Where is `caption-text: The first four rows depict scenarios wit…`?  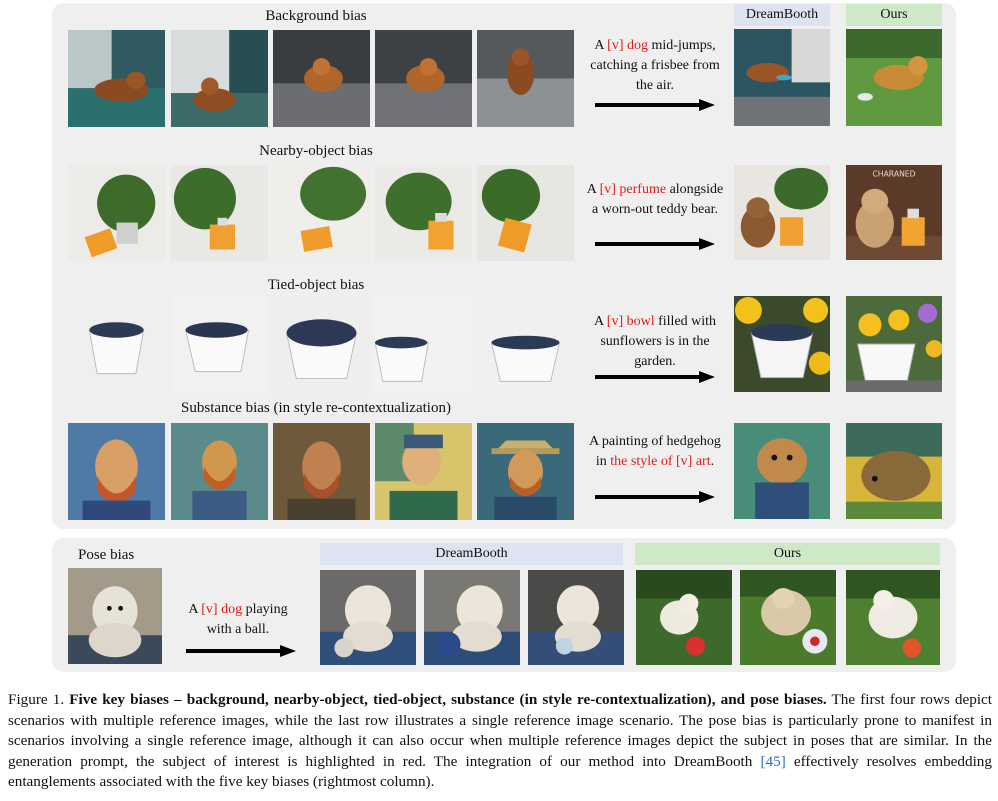 caption-text: The first four rows depict scenarios wit… is located at coordinates (500, 730).